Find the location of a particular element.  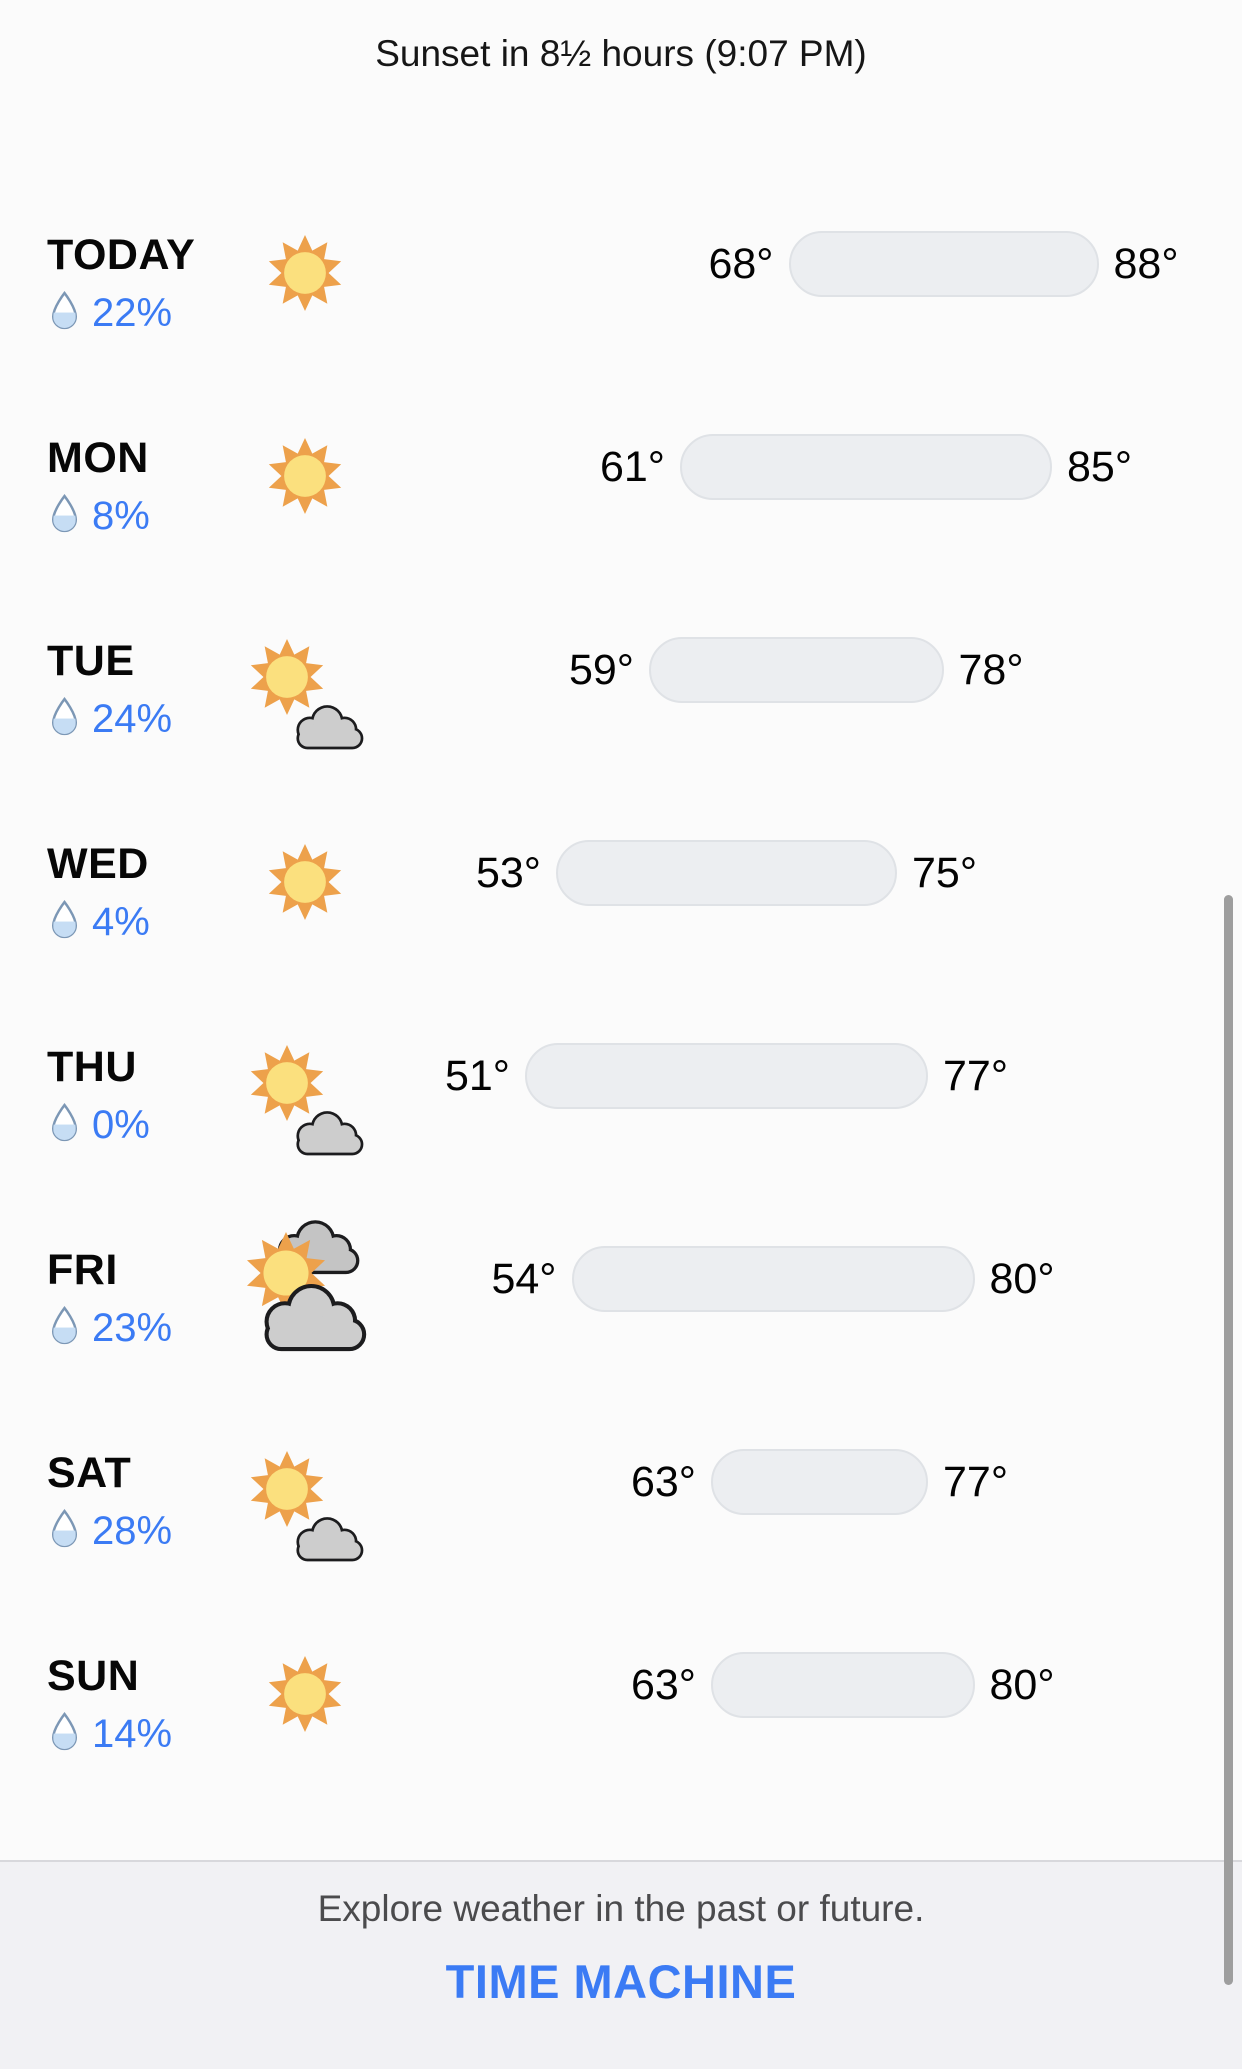

precip-value: 23% is located at coordinates (132, 1327).